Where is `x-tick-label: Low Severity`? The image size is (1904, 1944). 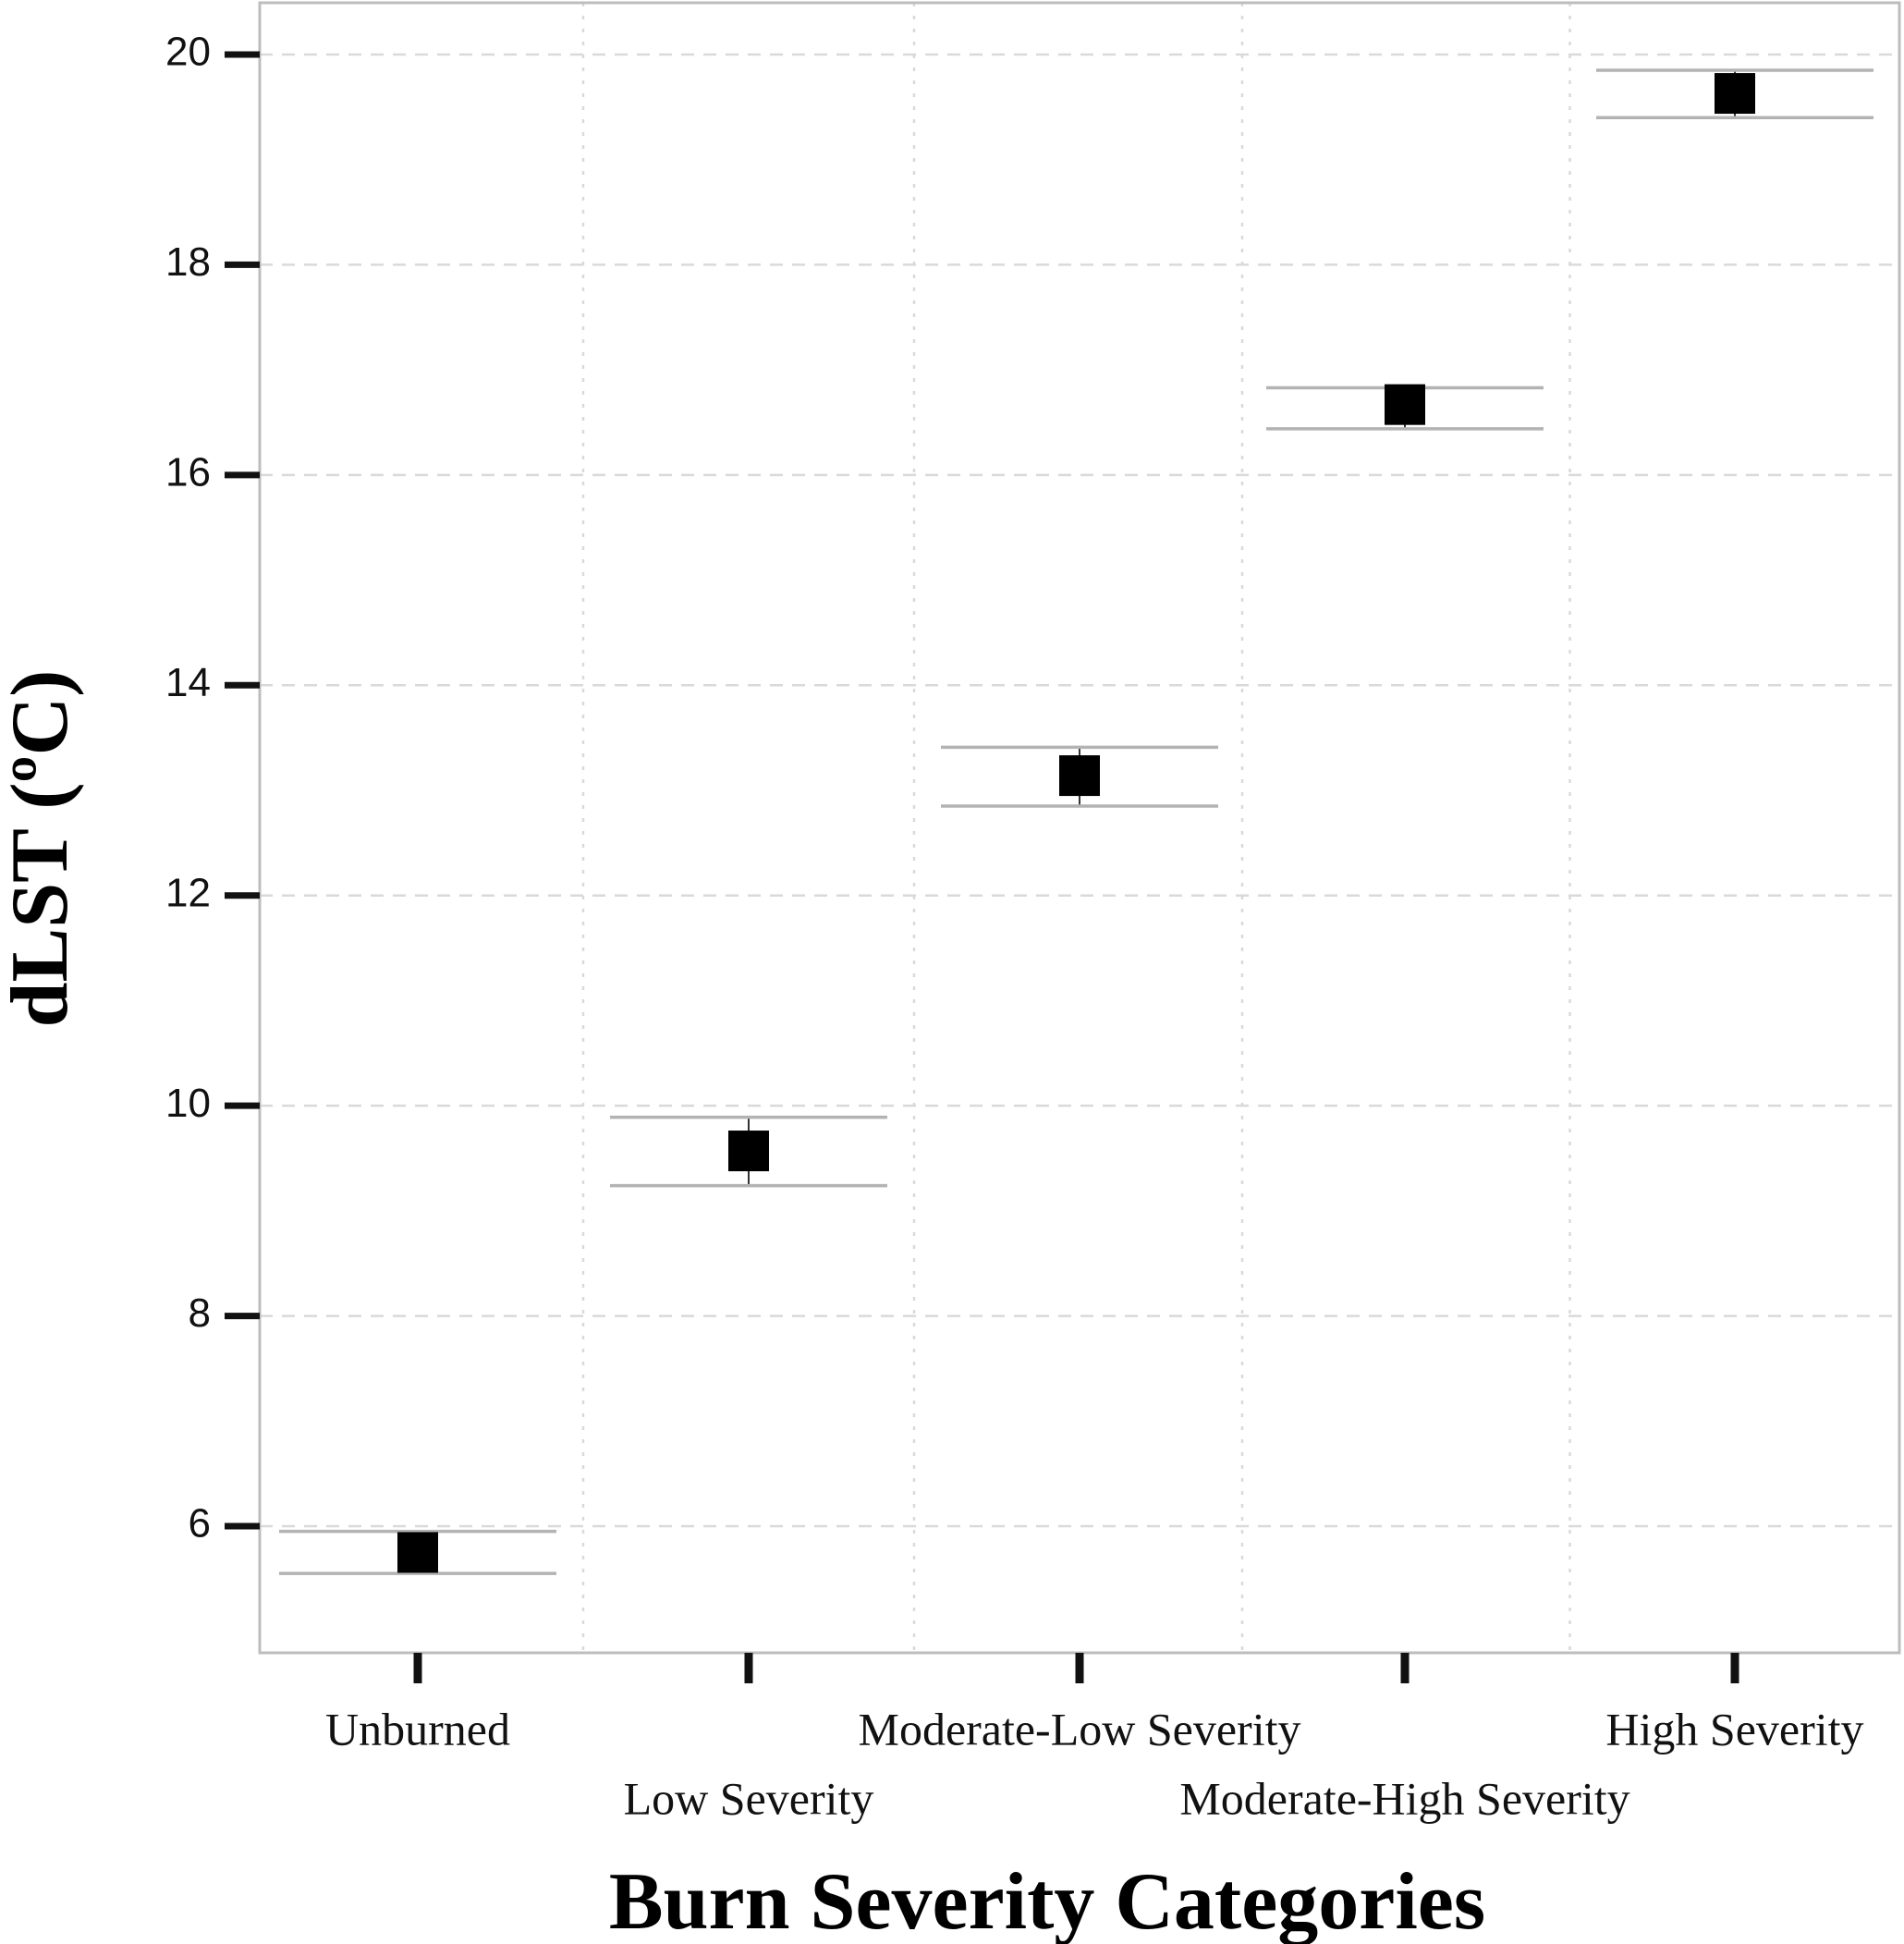 x-tick-label: Low Severity is located at coordinates (749, 1798).